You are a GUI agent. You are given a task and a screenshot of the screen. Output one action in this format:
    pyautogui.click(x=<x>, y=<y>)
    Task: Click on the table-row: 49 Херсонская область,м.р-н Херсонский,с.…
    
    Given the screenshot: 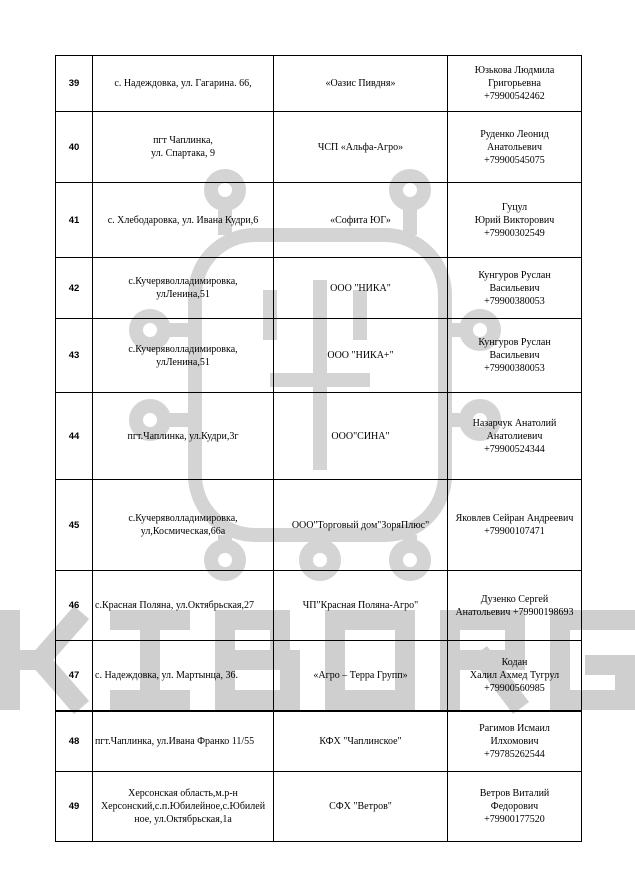 What is the action you would take?
    pyautogui.click(x=318, y=806)
    